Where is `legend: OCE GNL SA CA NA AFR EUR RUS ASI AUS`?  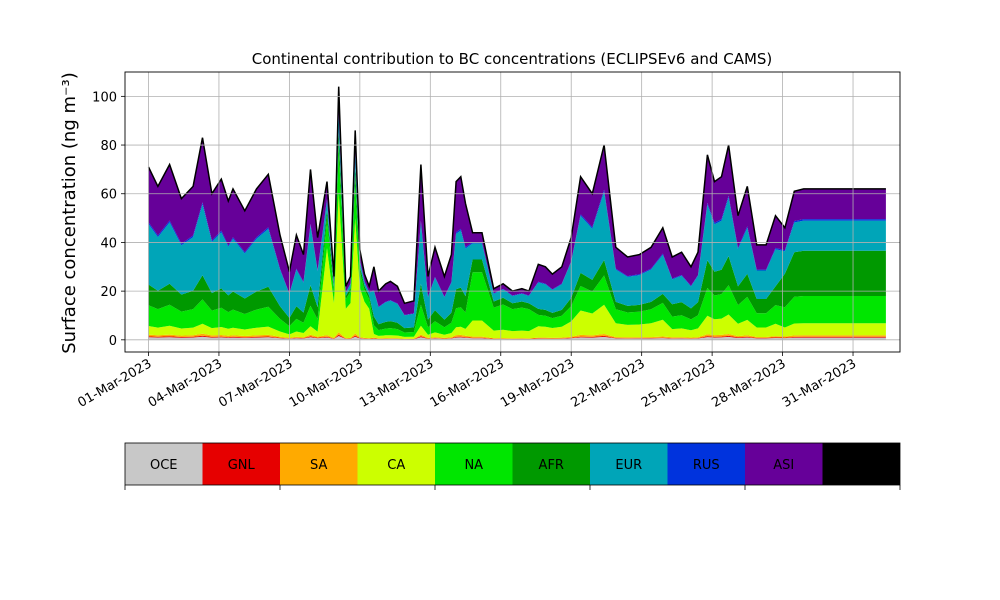
legend: OCE GNL SA CA NA AFR EUR RUS ASI AUS is located at coordinates (512, 466).